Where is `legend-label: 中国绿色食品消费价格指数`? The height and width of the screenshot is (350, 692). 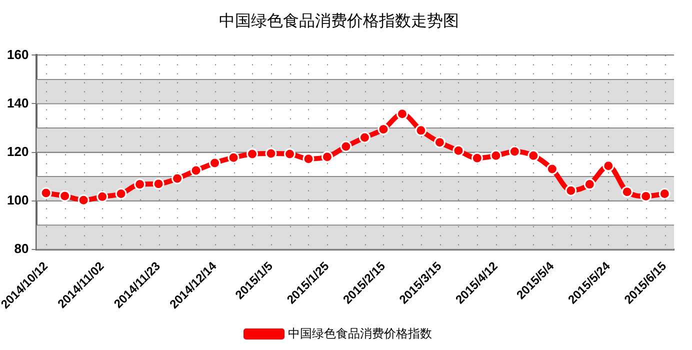 legend-label: 中国绿色食品消费价格指数 is located at coordinates (360, 333).